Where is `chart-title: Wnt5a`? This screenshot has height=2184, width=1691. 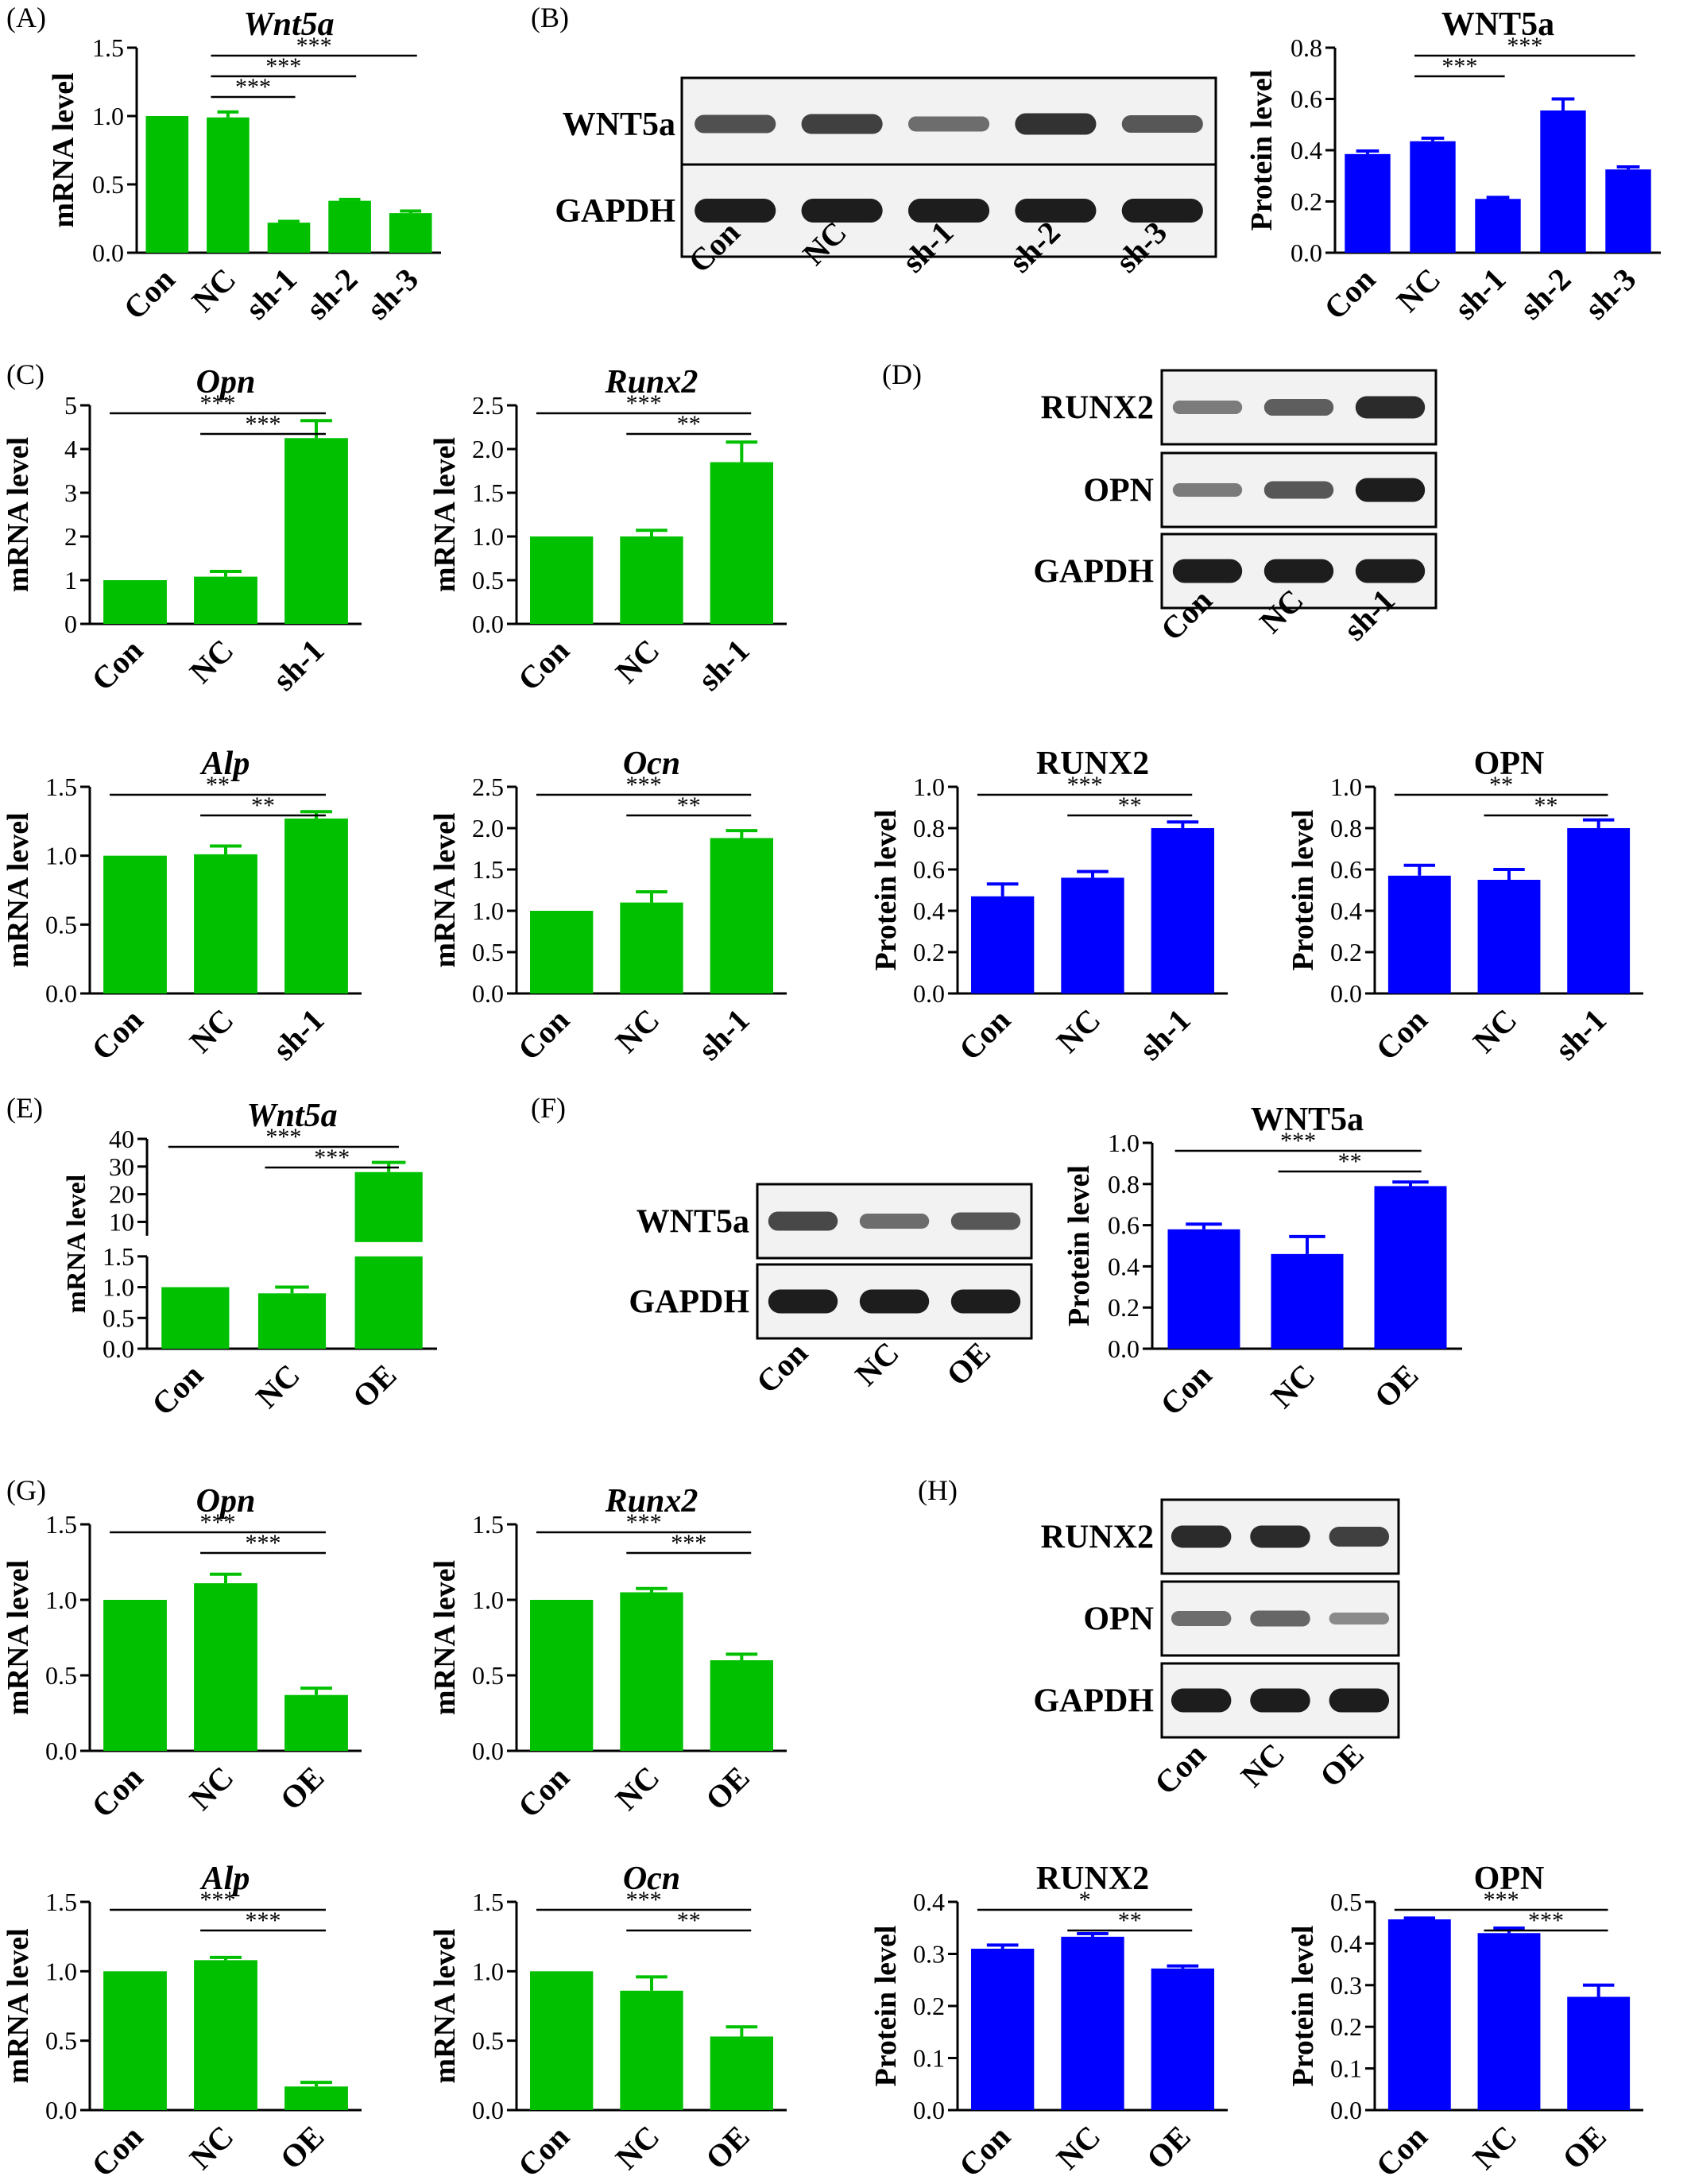 chart-title: Wnt5a is located at coordinates (291, 1116).